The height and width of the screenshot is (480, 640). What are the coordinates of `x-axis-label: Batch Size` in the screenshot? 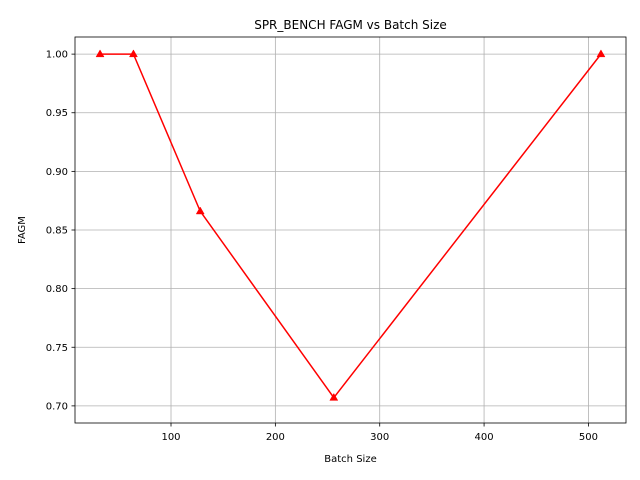 It's located at (350, 459).